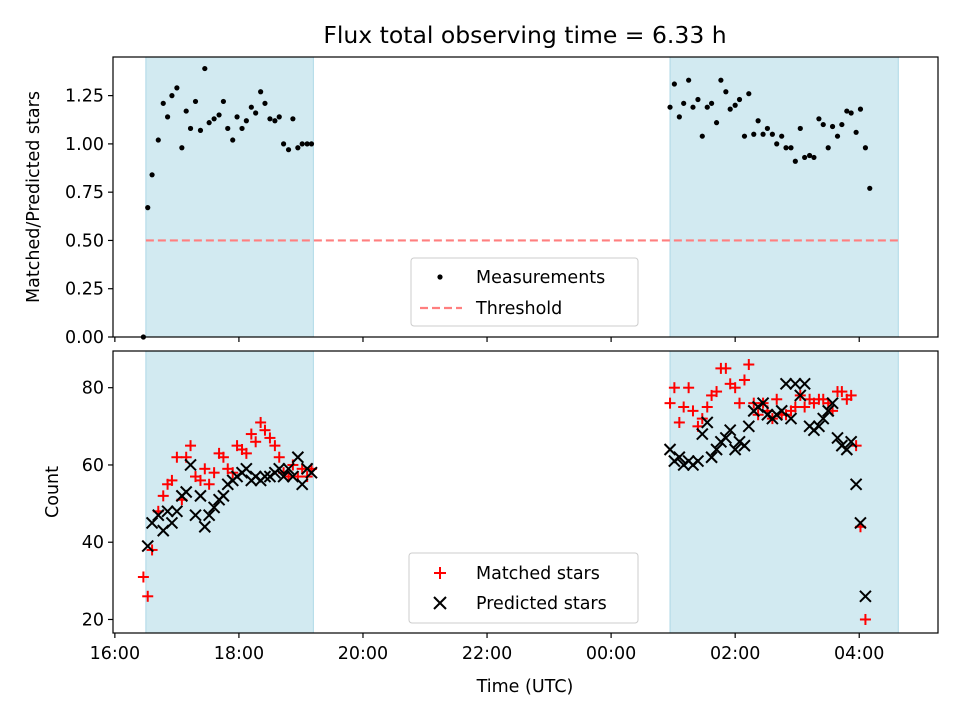  What do you see at coordinates (859, 654) in the screenshot?
I see `x-tick-label: 04:00` at bounding box center [859, 654].